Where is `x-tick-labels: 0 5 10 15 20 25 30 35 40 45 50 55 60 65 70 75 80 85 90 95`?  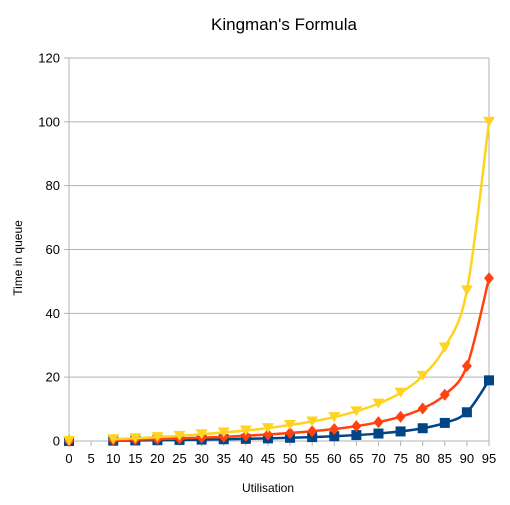
x-tick-labels: 0 5 10 15 20 25 30 35 40 45 50 55 60 65 70 75 80 85 90 95 is located at coordinates (280, 458).